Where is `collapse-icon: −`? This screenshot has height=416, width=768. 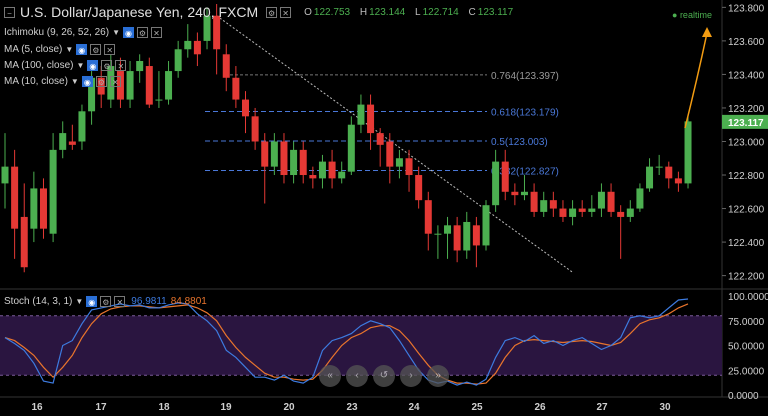 collapse-icon: − is located at coordinates (9, 12).